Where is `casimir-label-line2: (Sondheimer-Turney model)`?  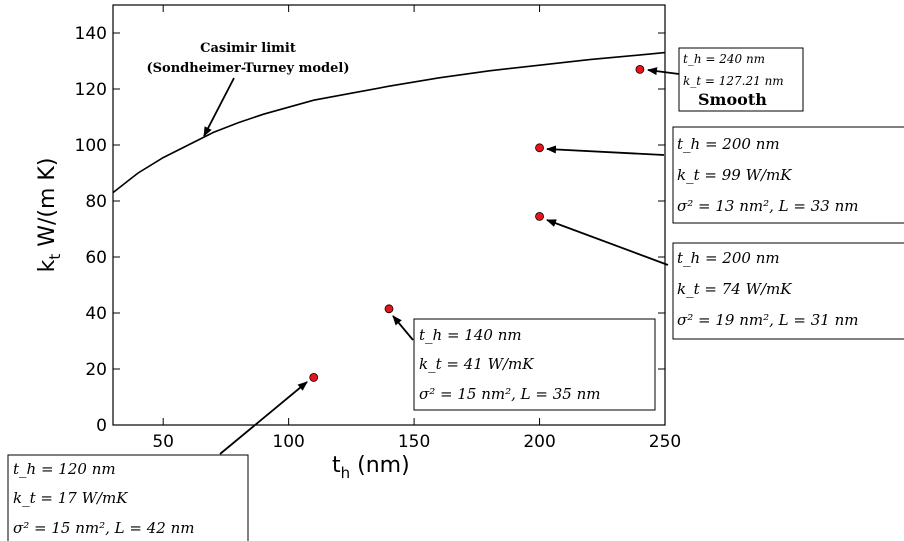 casimir-label-line2: (Sondheimer-Turney model) is located at coordinates (248, 68).